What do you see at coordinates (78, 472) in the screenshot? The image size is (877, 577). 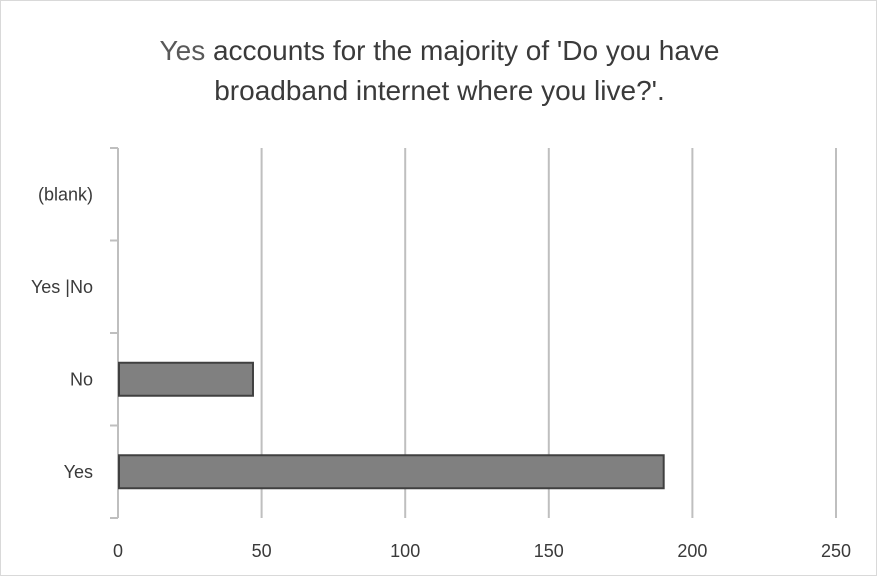 I see `category-label: Yes` at bounding box center [78, 472].